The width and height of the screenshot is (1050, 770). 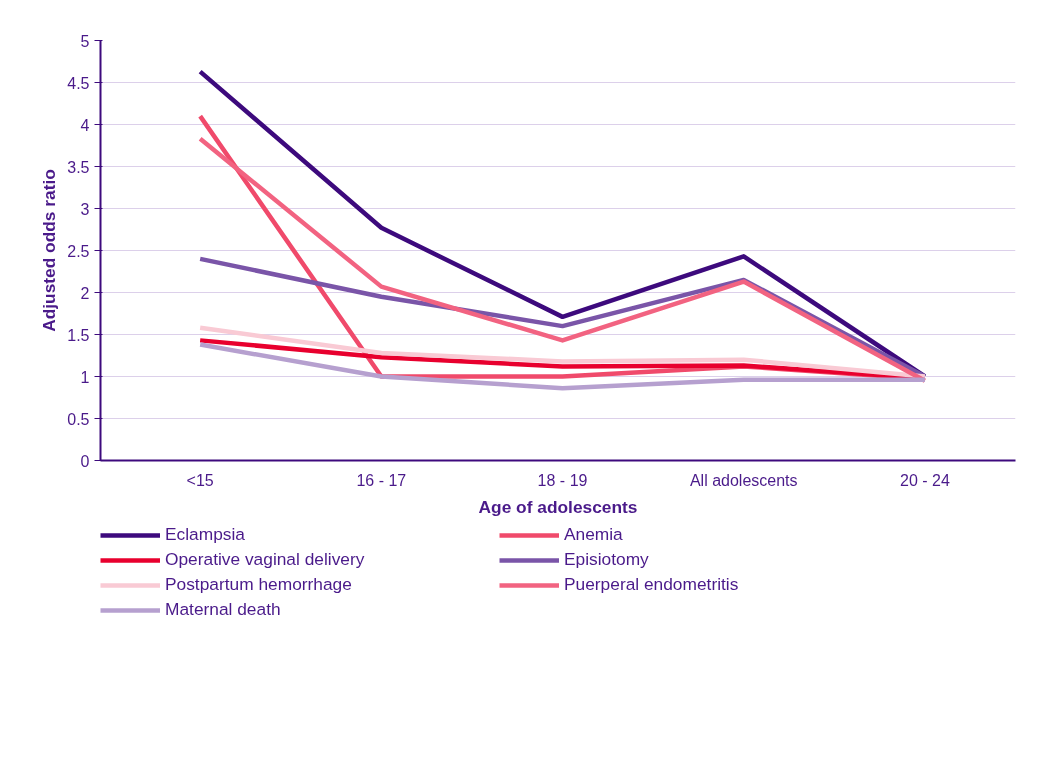 What do you see at coordinates (594, 534) in the screenshot?
I see `legend-label: Anemia` at bounding box center [594, 534].